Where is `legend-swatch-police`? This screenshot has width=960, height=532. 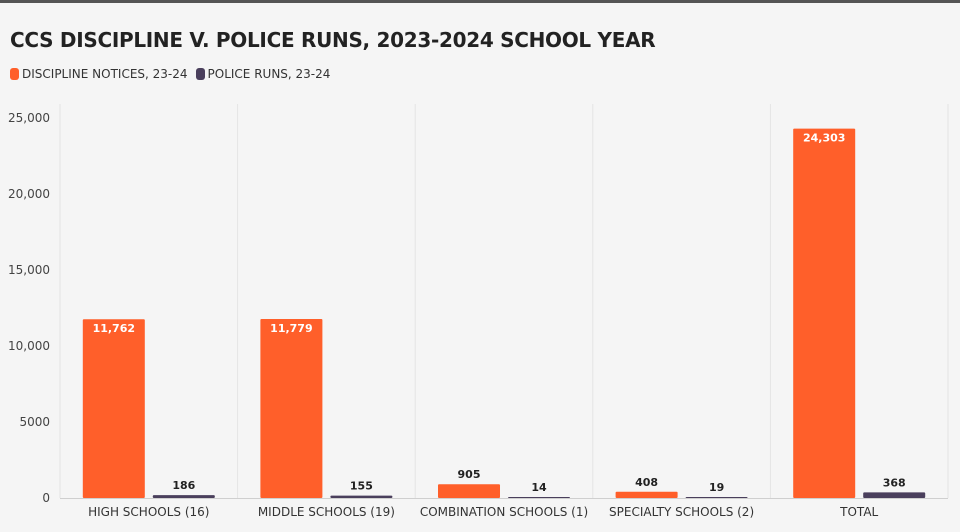 legend-swatch-police is located at coordinates (200, 74).